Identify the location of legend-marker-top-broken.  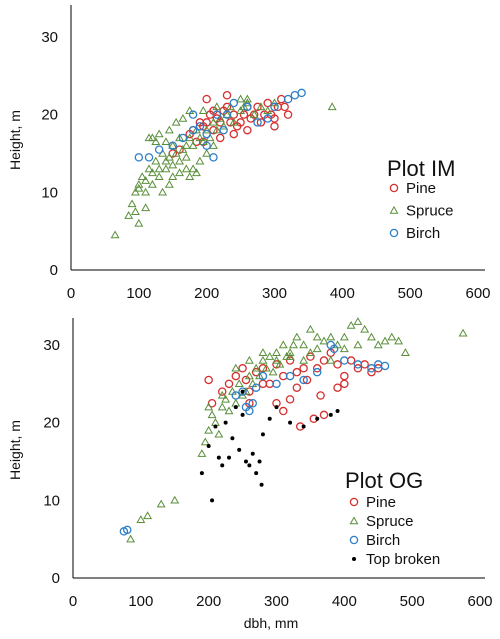
(354, 559).